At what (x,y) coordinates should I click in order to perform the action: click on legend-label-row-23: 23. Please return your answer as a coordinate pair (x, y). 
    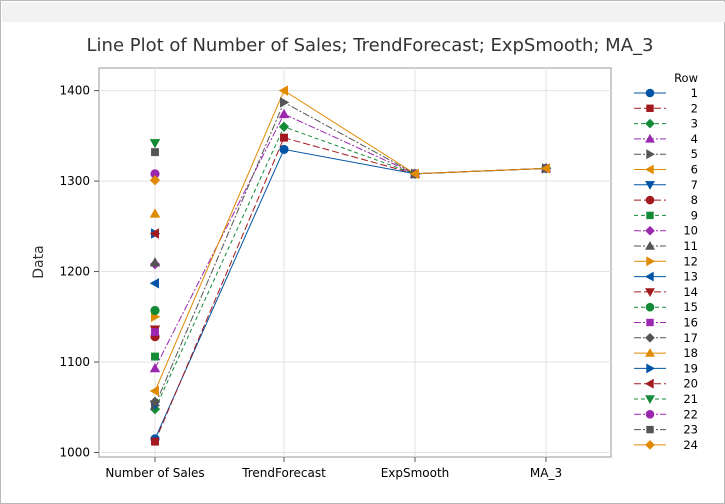
    Looking at the image, I should click on (690, 430).